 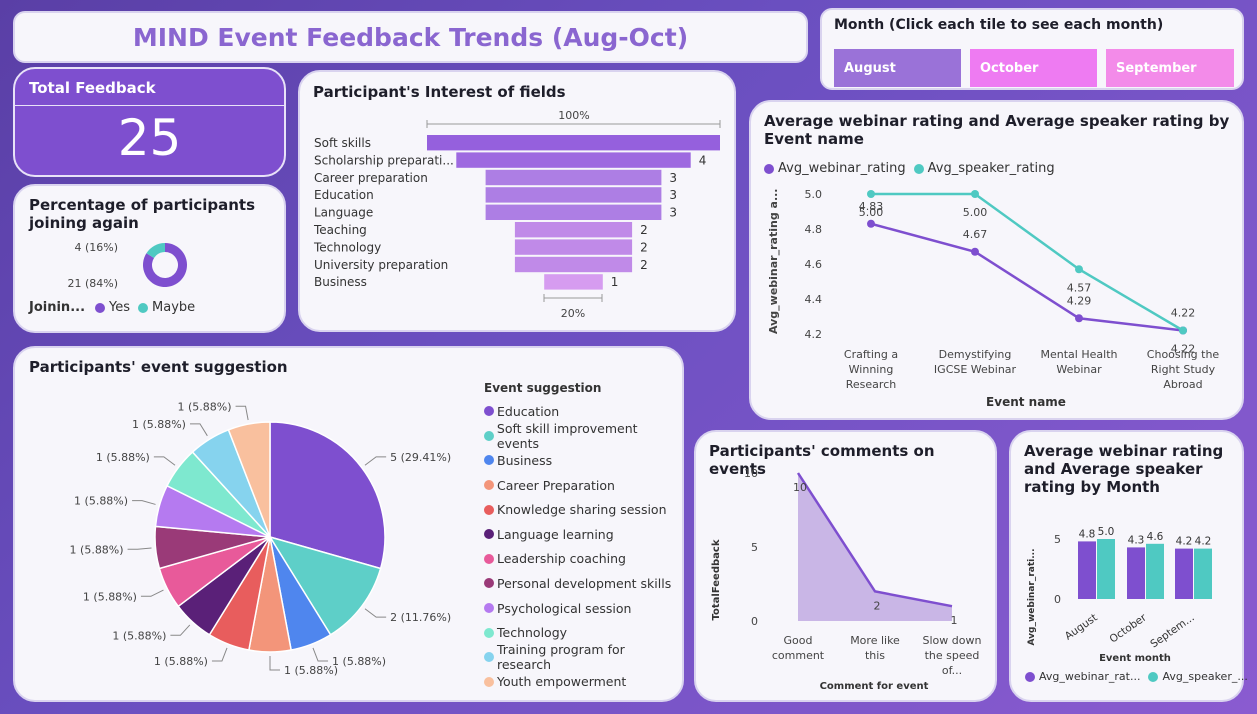 I want to click on suggestion-legend-item: Language learning, so click(x=583, y=534).